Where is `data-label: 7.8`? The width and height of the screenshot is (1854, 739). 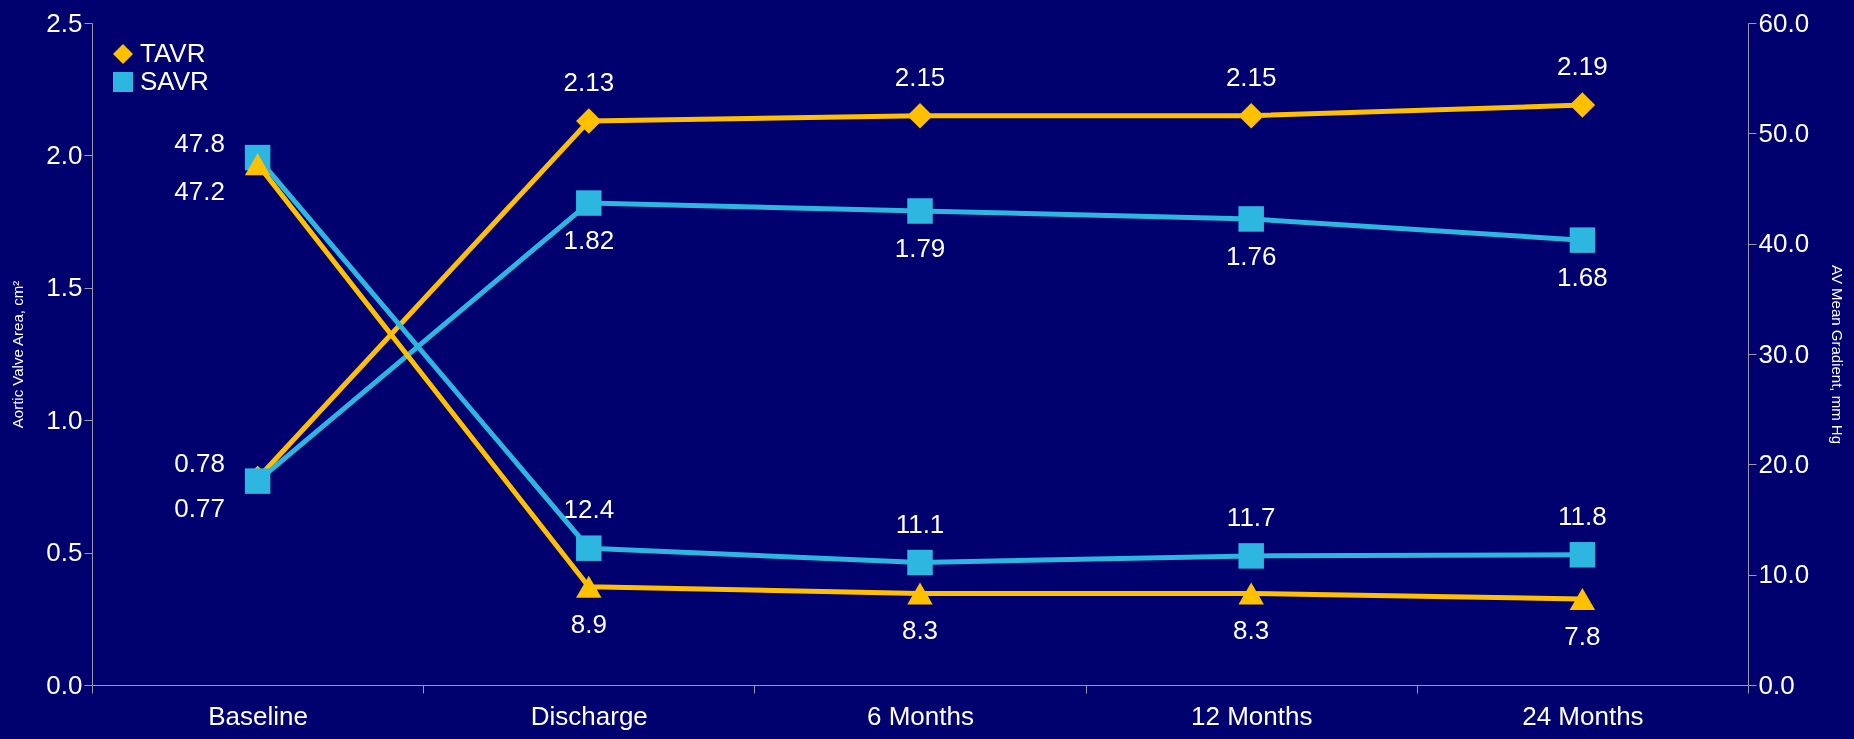 data-label: 7.8 is located at coordinates (1582, 635).